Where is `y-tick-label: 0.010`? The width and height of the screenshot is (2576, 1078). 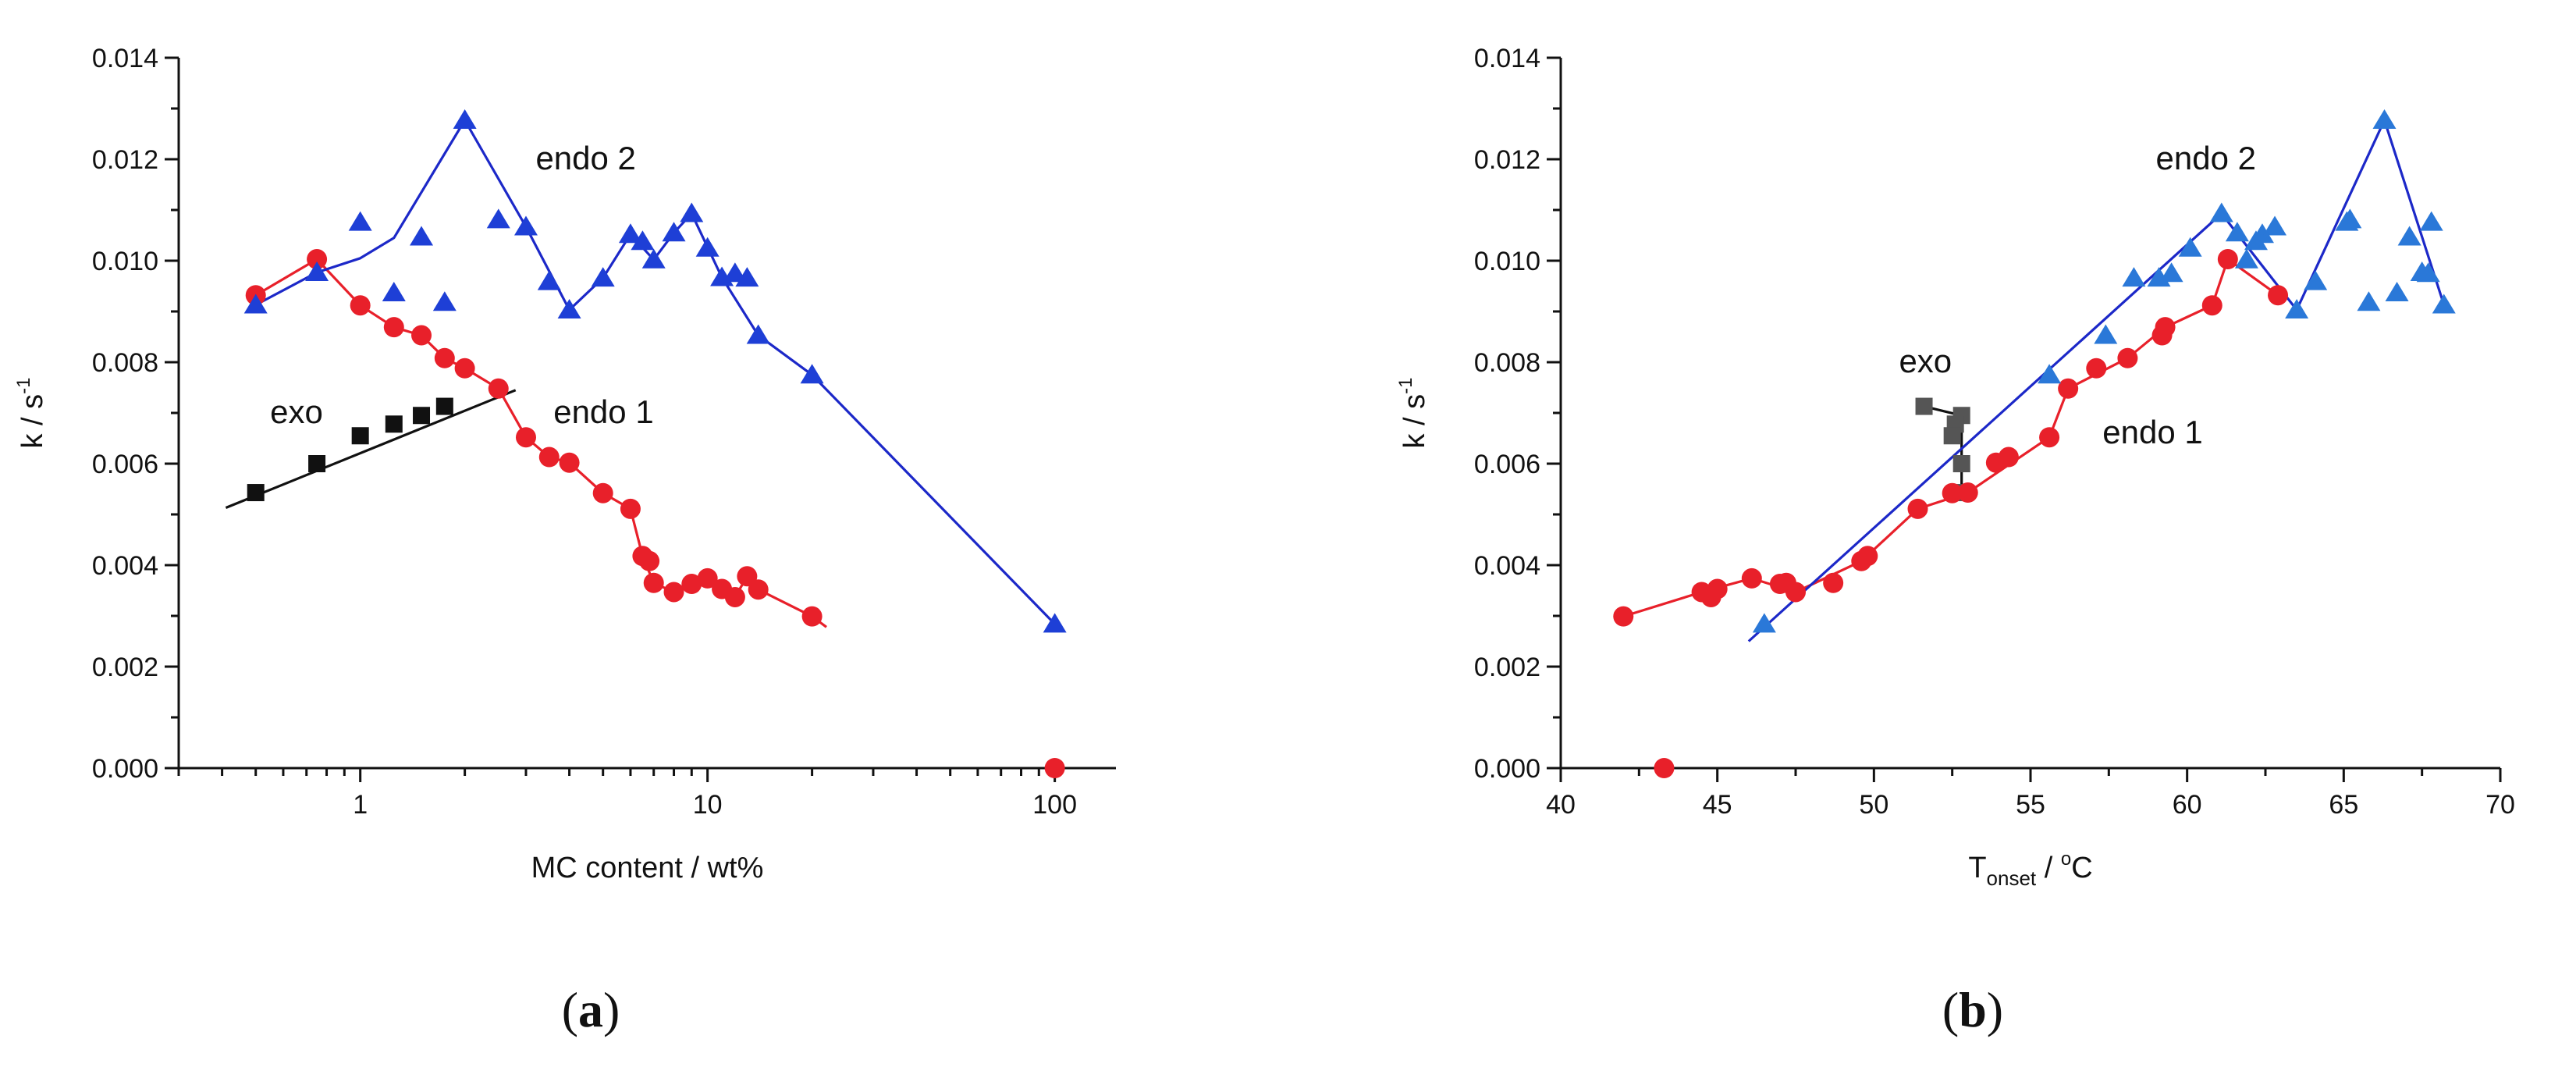 y-tick-label: 0.010 is located at coordinates (125, 261).